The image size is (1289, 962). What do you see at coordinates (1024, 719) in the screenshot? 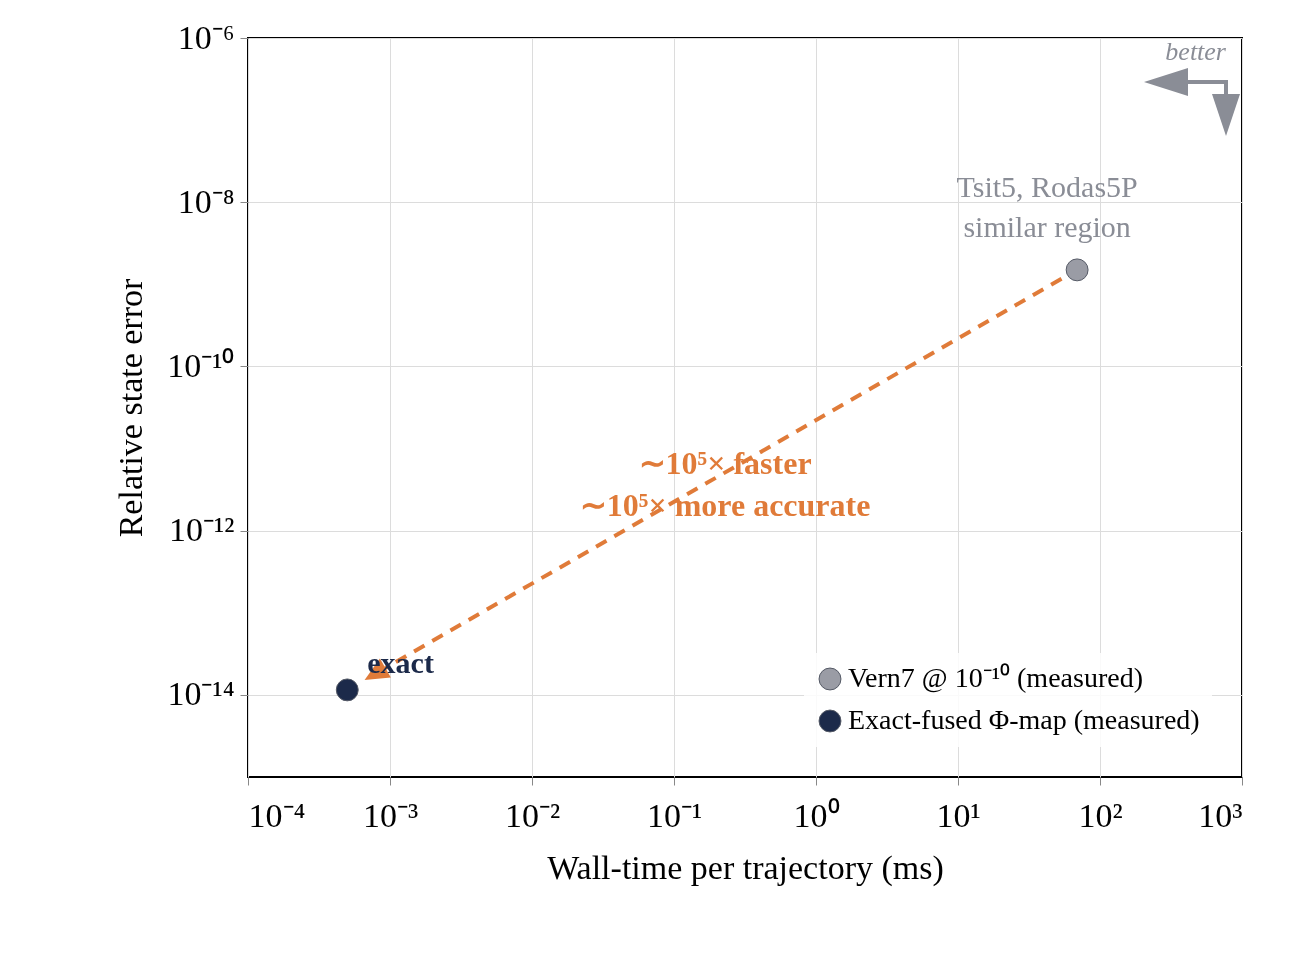
I see `legend-label: Exact-fused Φ-map (measured)` at bounding box center [1024, 719].